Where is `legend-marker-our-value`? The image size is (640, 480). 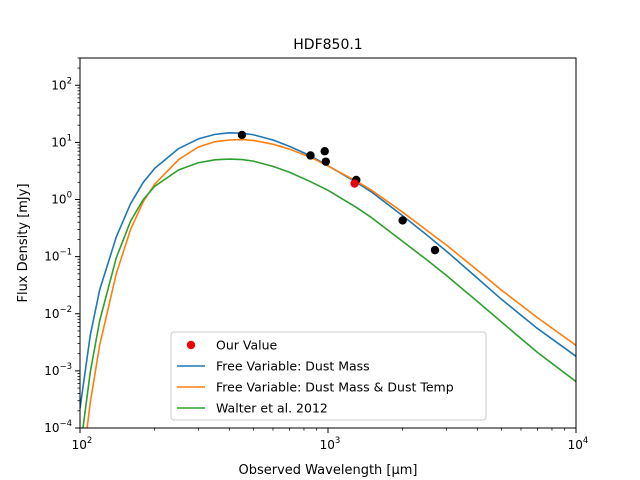 legend-marker-our-value is located at coordinates (191, 345).